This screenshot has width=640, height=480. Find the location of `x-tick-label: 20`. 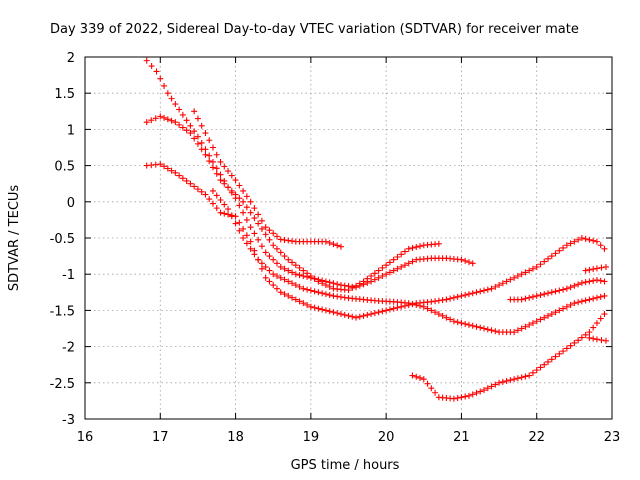

x-tick-label: 20 is located at coordinates (386, 437).